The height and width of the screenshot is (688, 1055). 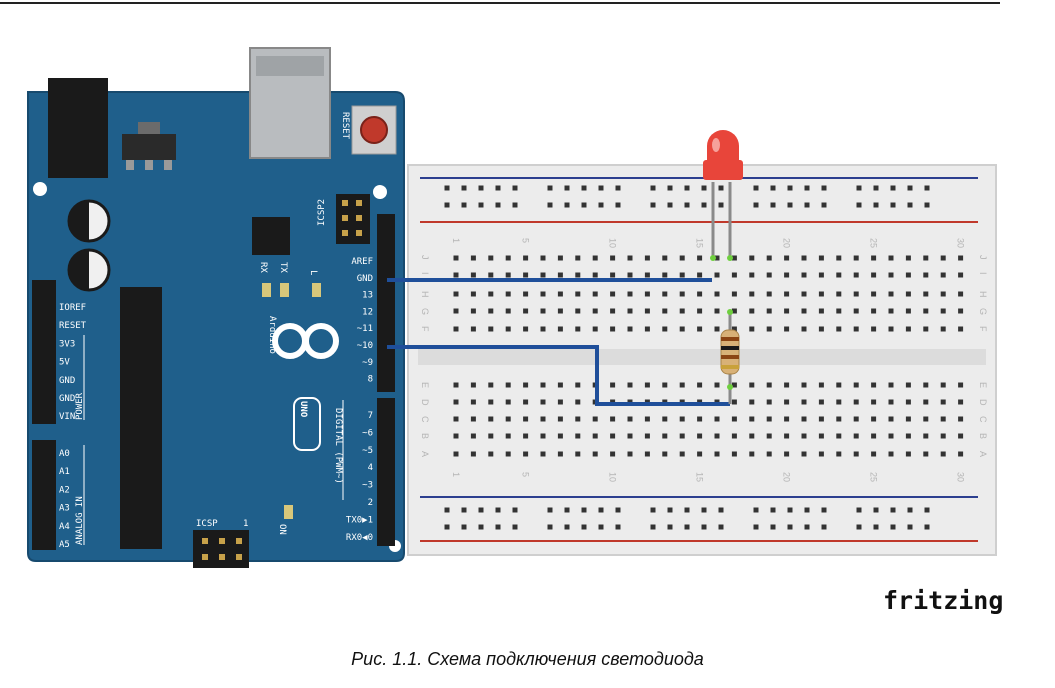 What do you see at coordinates (367, 296) in the screenshot?
I see `digital-pin-label: 13` at bounding box center [367, 296].